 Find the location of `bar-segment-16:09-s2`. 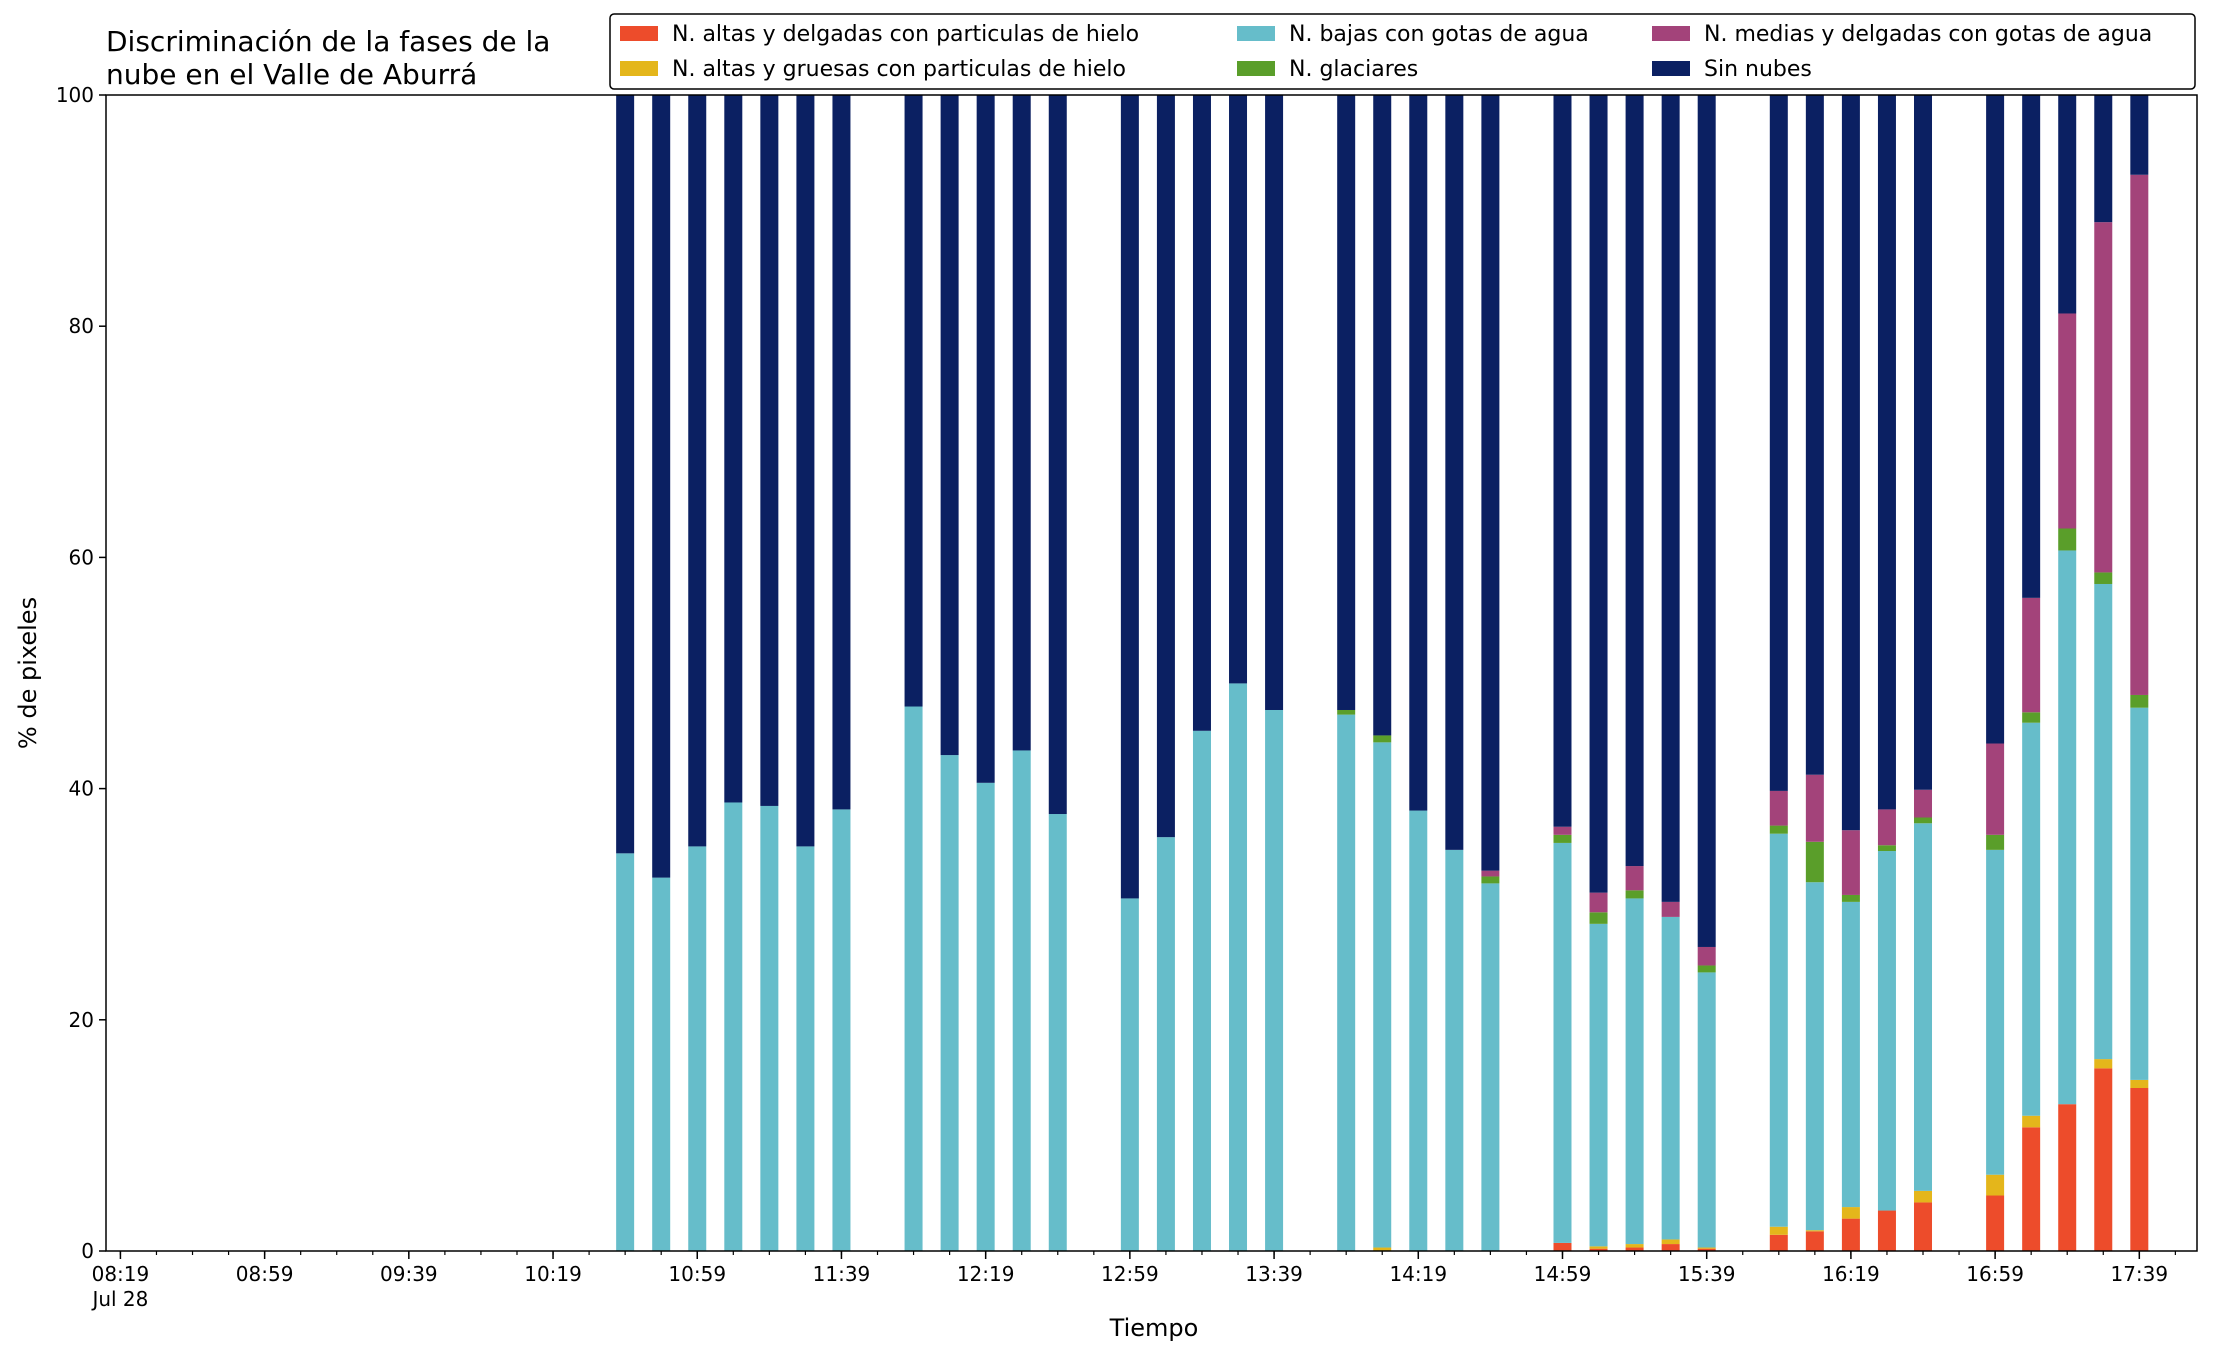

bar-segment-16:09-s2 is located at coordinates (1814, 1056).